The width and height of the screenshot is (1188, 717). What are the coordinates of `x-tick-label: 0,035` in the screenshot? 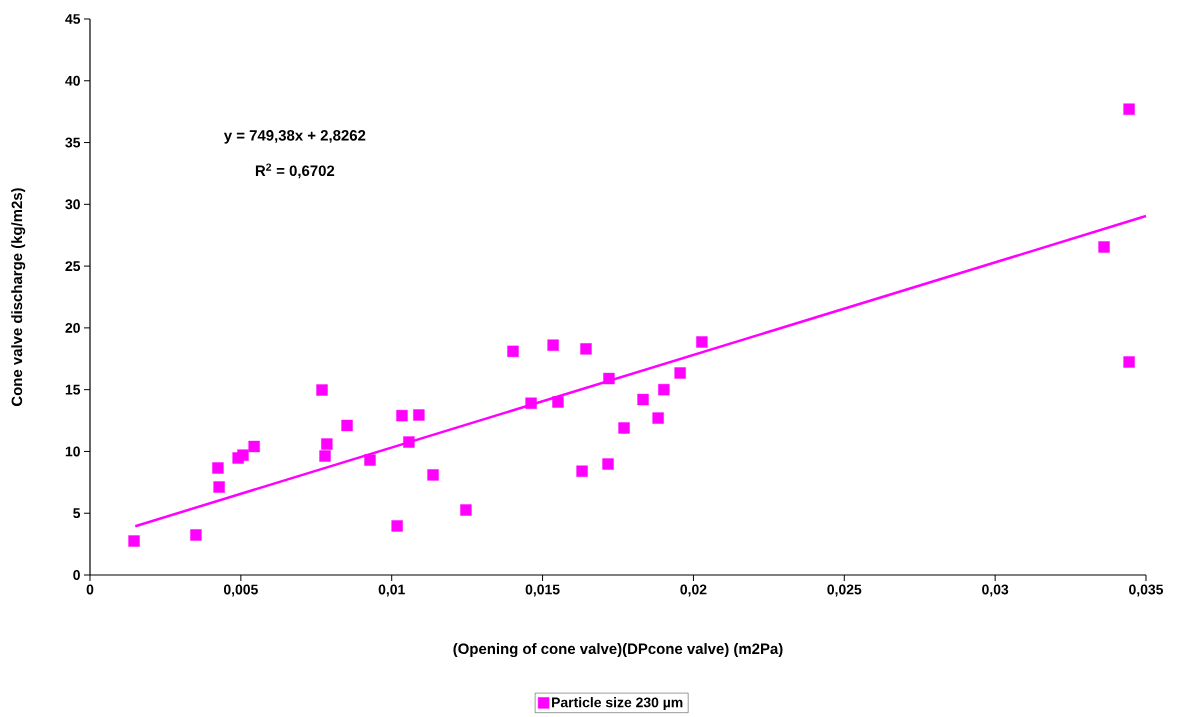 It's located at (1146, 590).